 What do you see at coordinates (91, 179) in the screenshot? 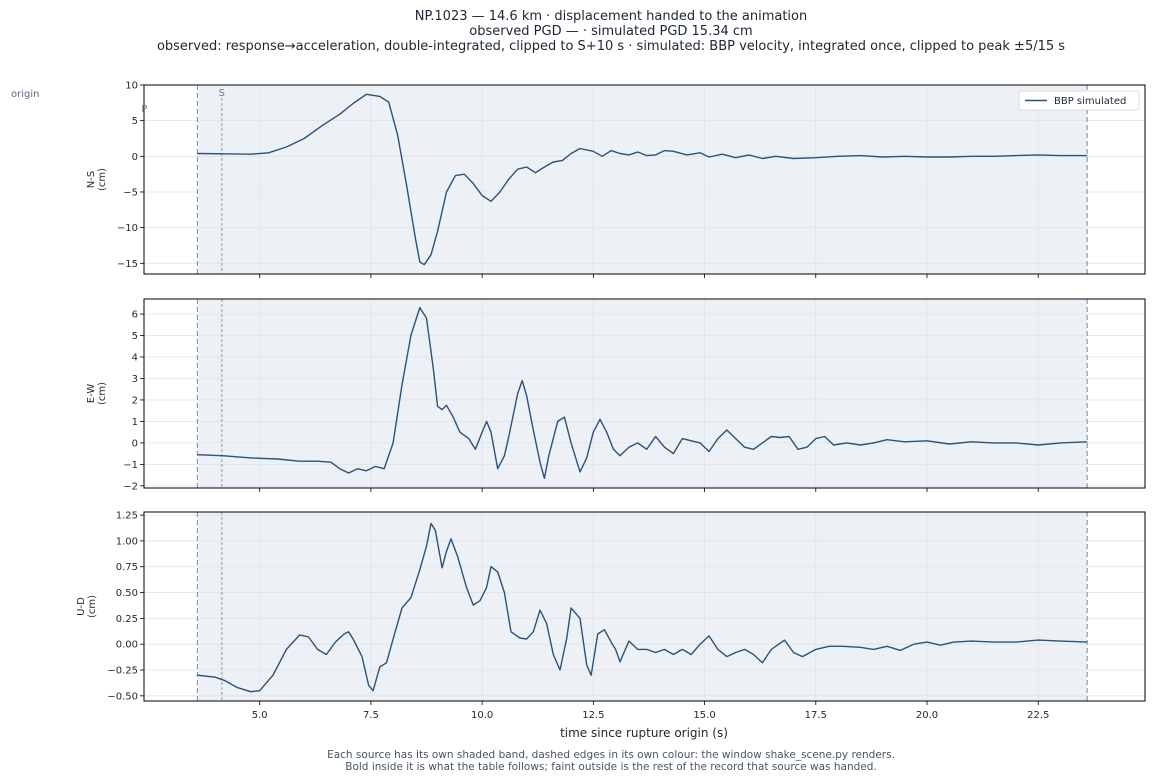
I see `y-axis-label: N-S` at bounding box center [91, 179].